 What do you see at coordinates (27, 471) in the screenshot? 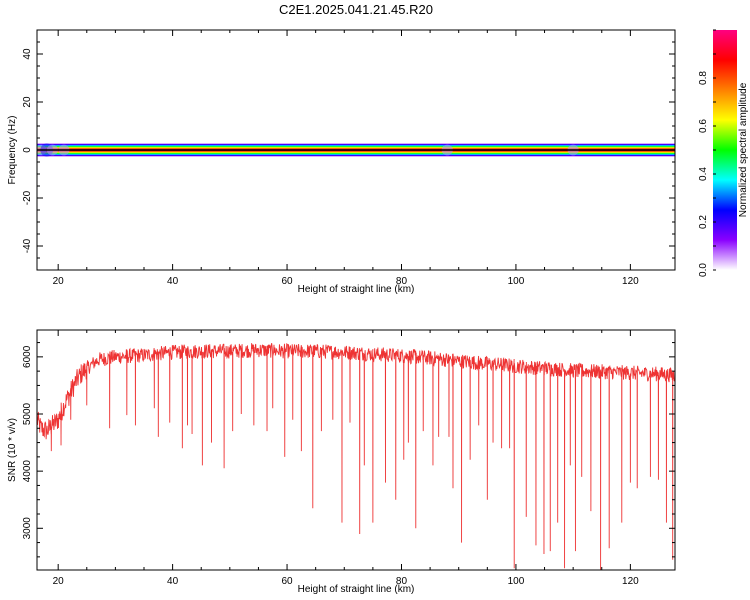
I see `snr-ytick-label: 4000` at bounding box center [27, 471].